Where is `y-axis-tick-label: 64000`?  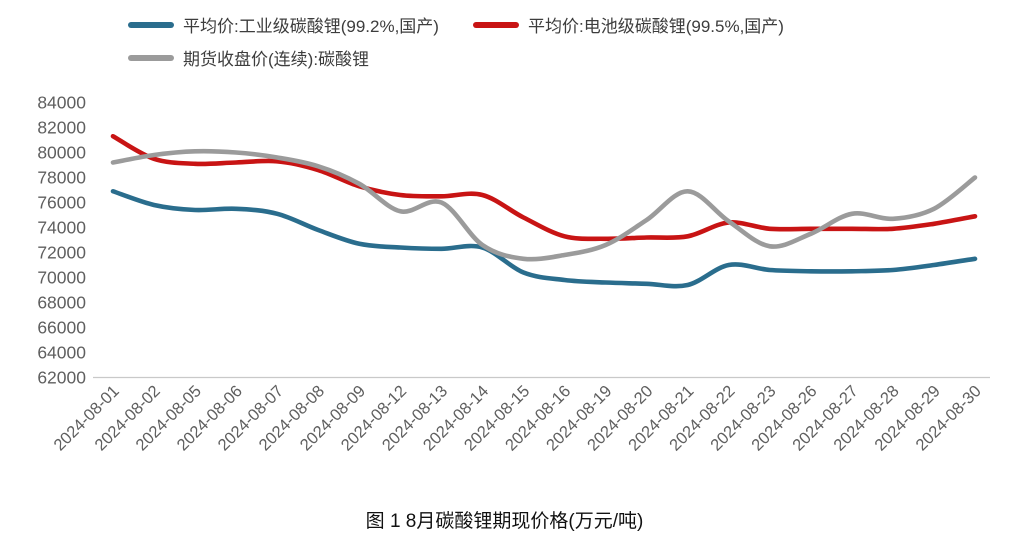
y-axis-tick-label: 64000 is located at coordinates (61, 353).